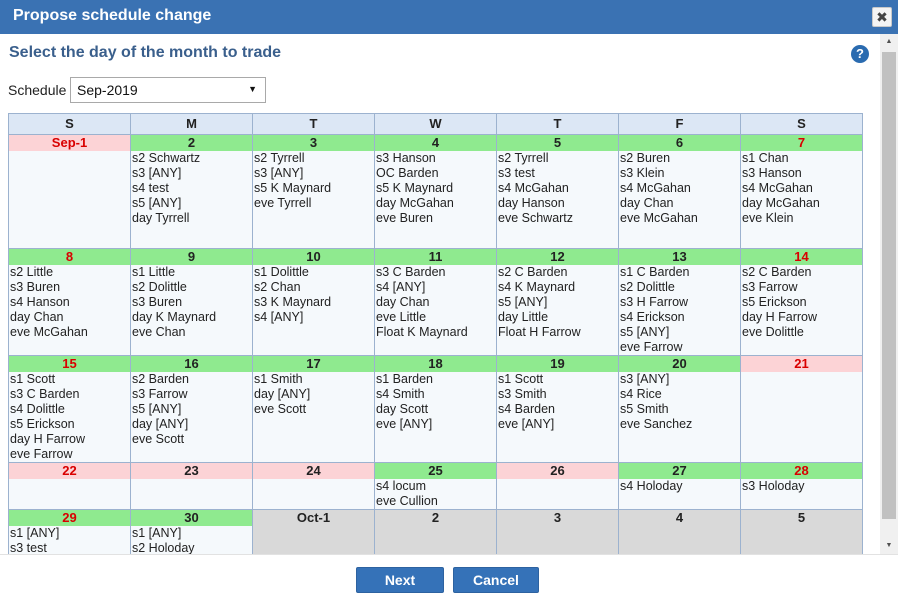 This screenshot has height=601, width=898. What do you see at coordinates (69, 471) in the screenshot?
I see `day-number: 22` at bounding box center [69, 471].